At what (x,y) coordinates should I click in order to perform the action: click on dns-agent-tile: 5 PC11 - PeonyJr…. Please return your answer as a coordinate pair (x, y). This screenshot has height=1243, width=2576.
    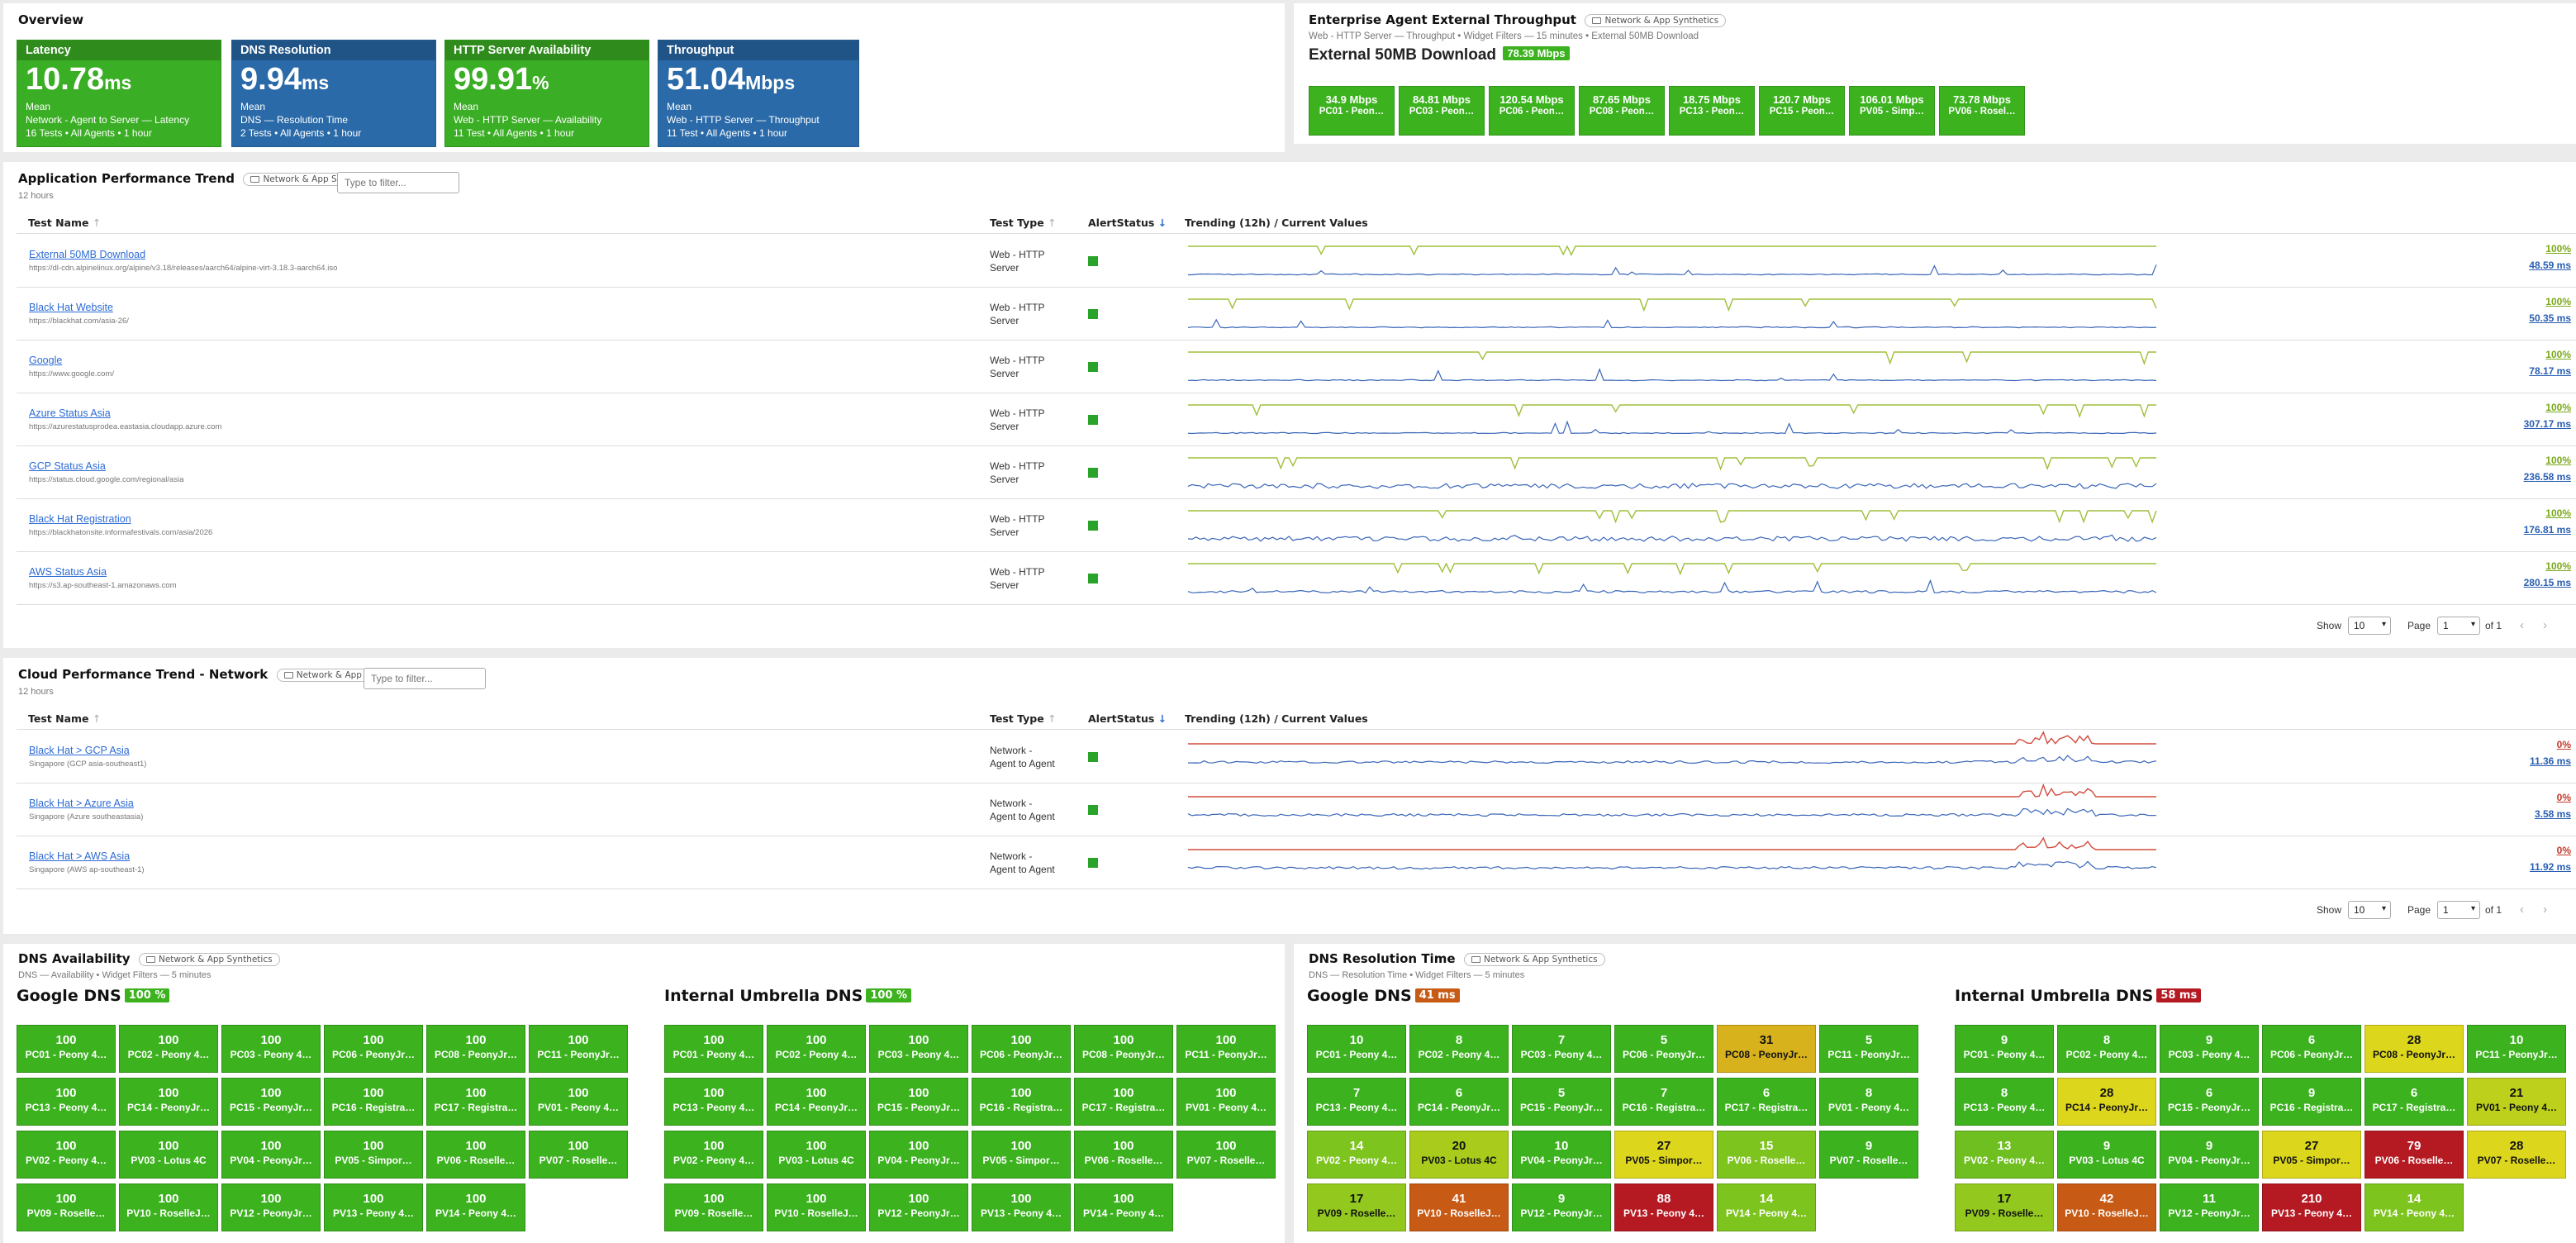
    Looking at the image, I should click on (1869, 1049).